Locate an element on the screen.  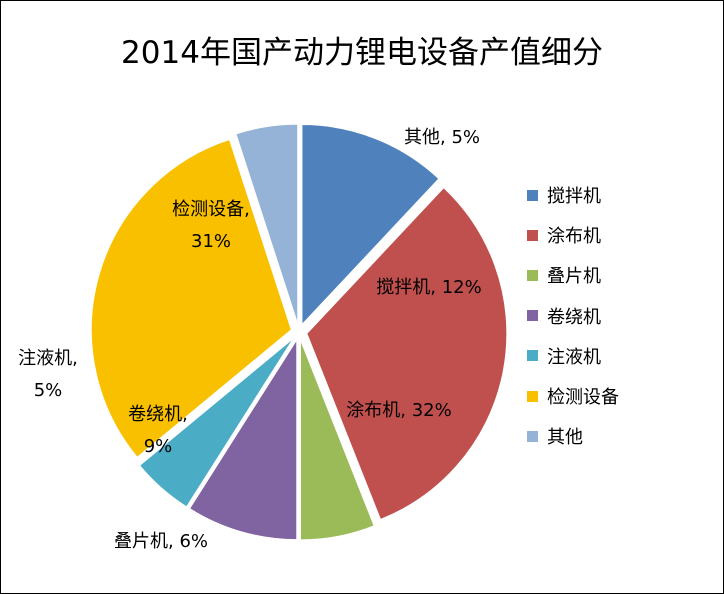
legend-label: 搅拌机 is located at coordinates (574, 197).